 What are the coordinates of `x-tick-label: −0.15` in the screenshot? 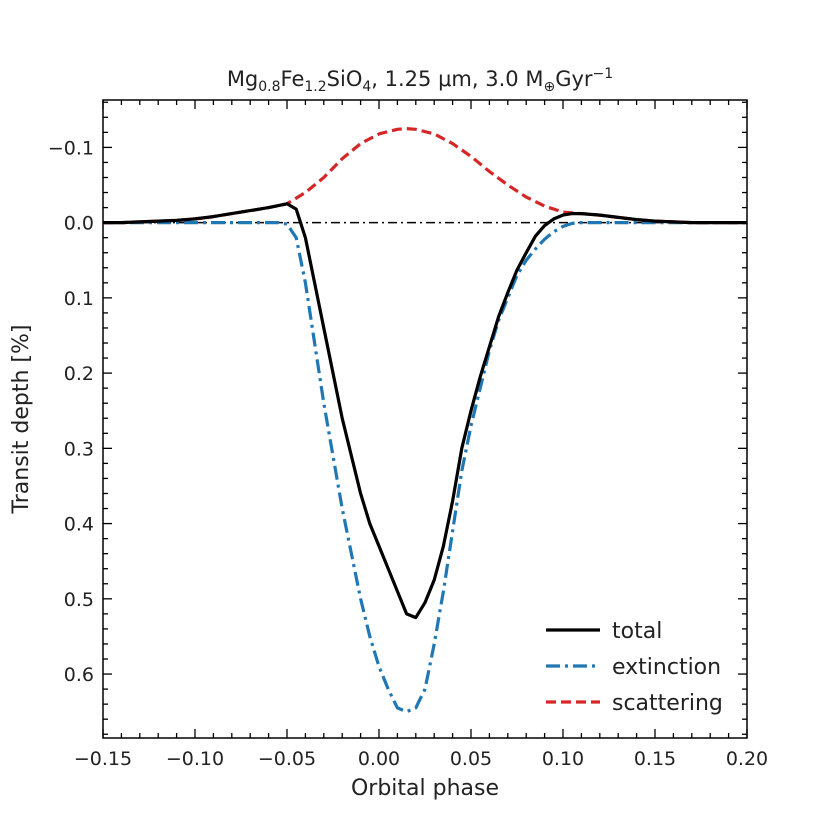 It's located at (103, 759).